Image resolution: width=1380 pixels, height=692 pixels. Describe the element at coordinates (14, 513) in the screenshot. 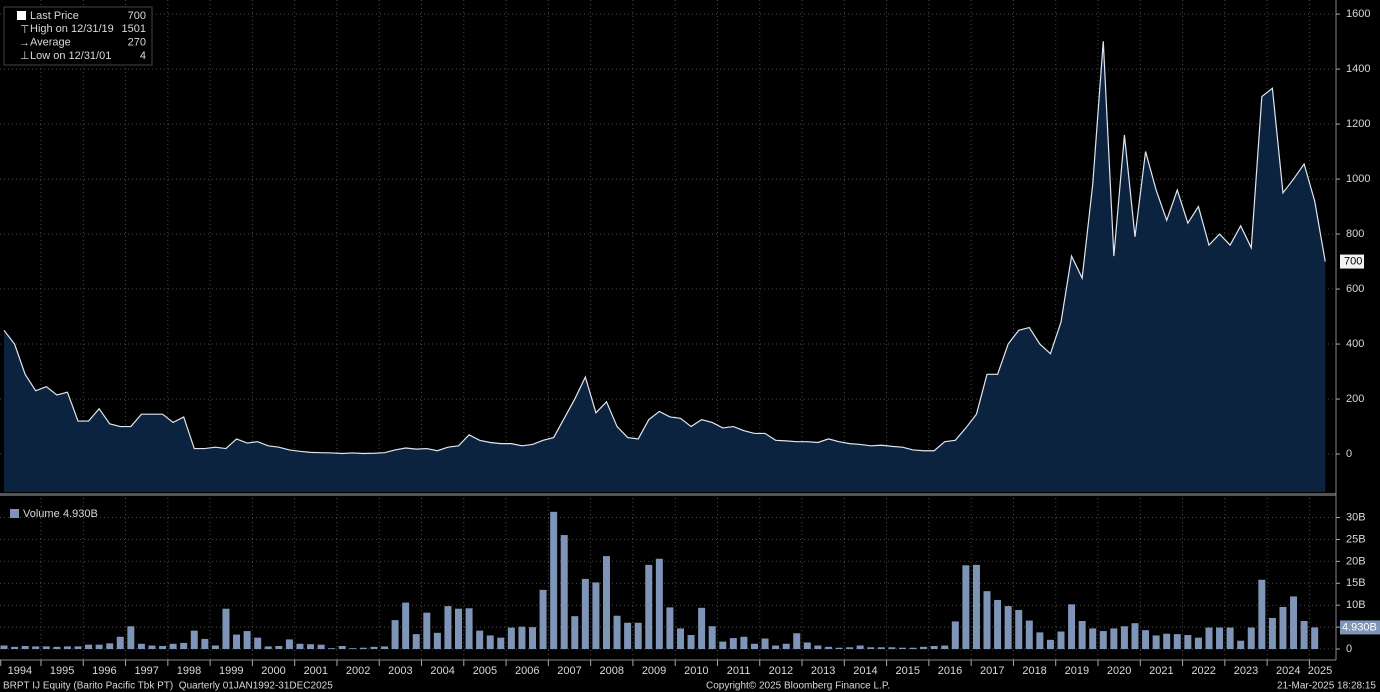

I see `legend-icon` at that location.